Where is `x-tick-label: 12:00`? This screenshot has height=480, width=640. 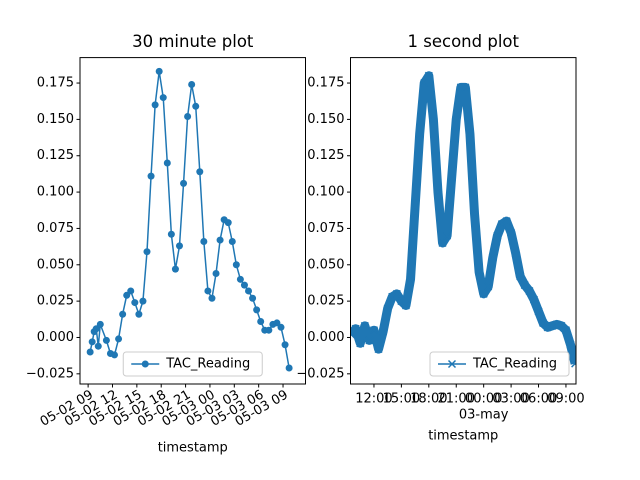
x-tick-label: 12:00 is located at coordinates (373, 399).